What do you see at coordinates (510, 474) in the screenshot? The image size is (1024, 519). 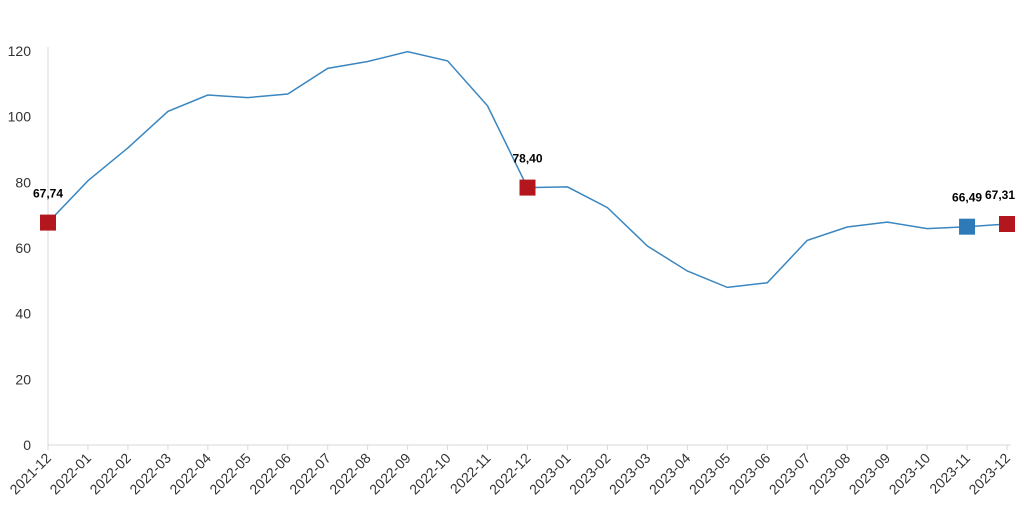 I see `x-tick-label: 2022-12` at bounding box center [510, 474].